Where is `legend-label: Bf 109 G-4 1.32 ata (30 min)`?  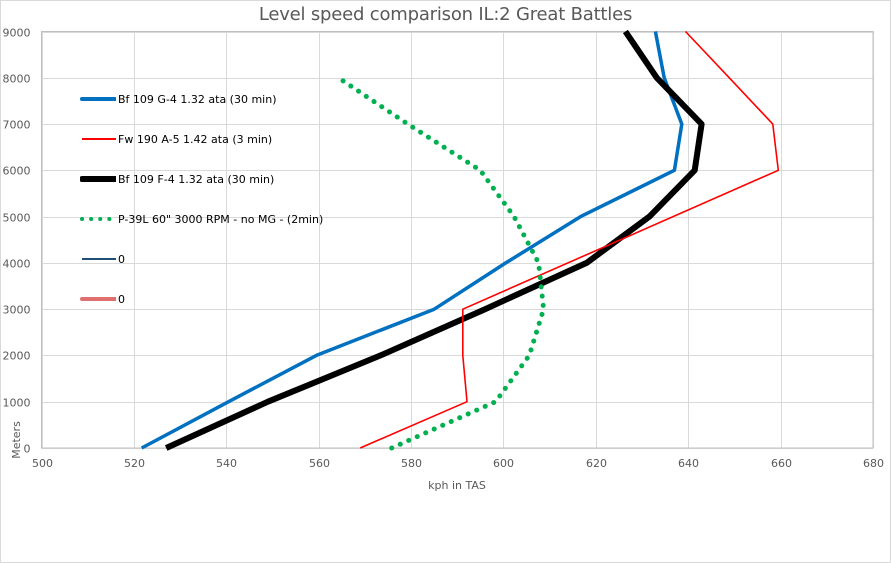 legend-label: Bf 109 G-4 1.32 ata (30 min) is located at coordinates (197, 99).